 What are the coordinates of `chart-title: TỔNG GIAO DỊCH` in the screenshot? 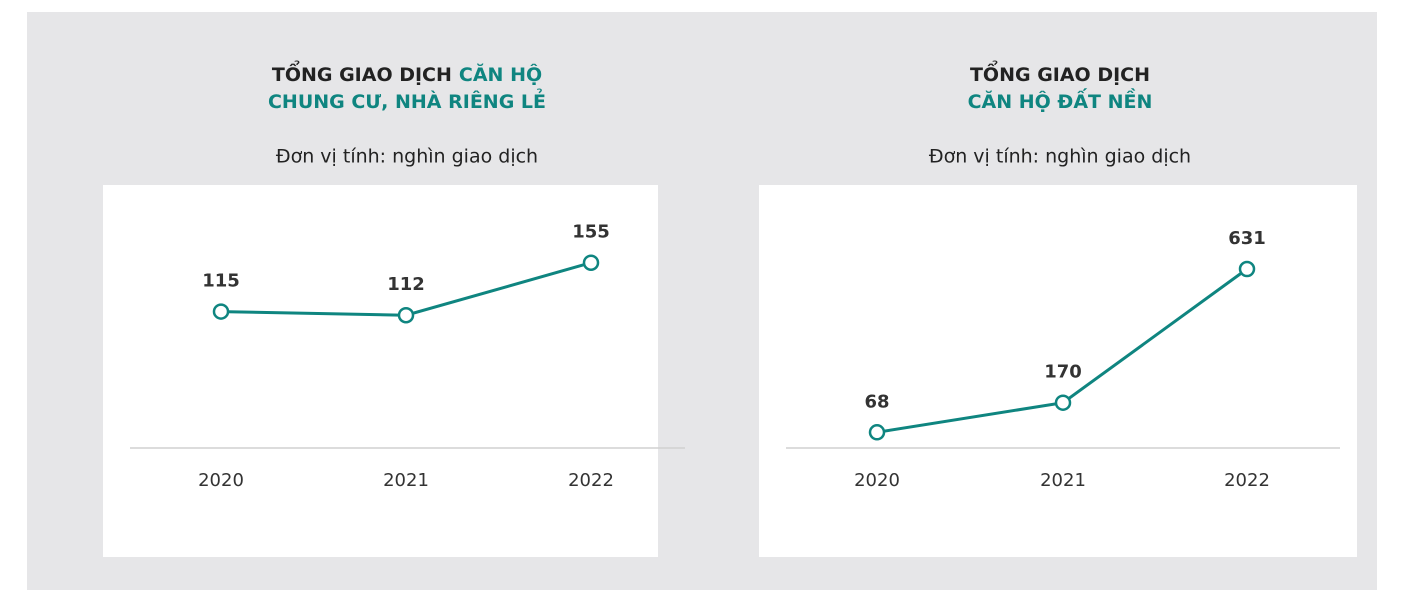 It's located at (1060, 72).